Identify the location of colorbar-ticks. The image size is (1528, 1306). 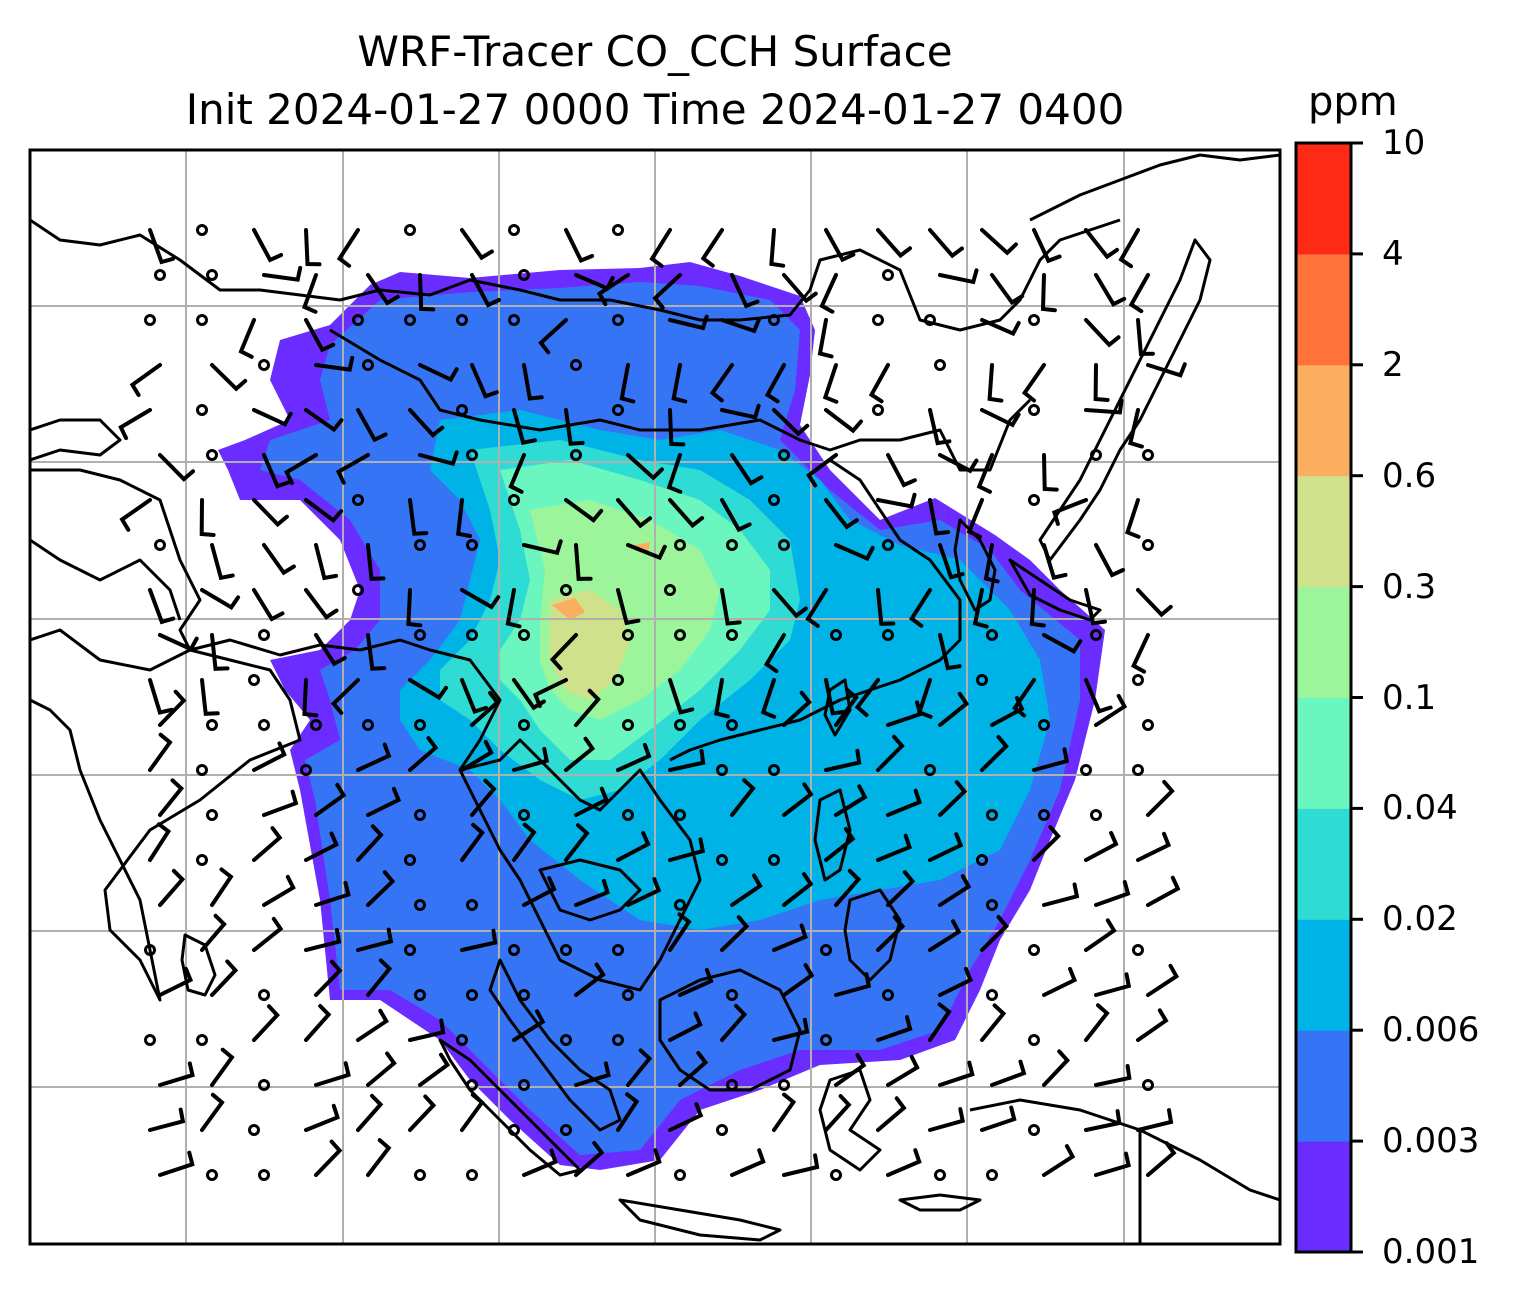
(1357, 697).